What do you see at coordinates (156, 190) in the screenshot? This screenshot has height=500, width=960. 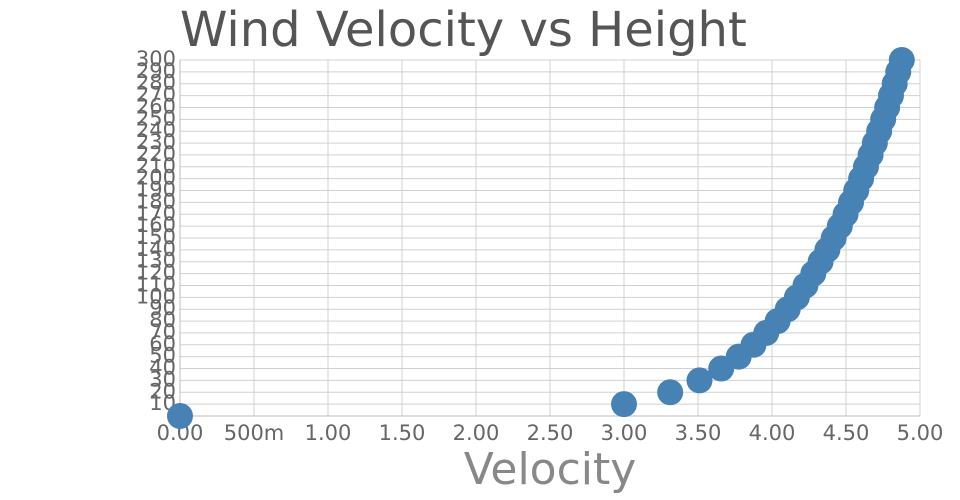 I see `y-tick-label: 190` at bounding box center [156, 190].